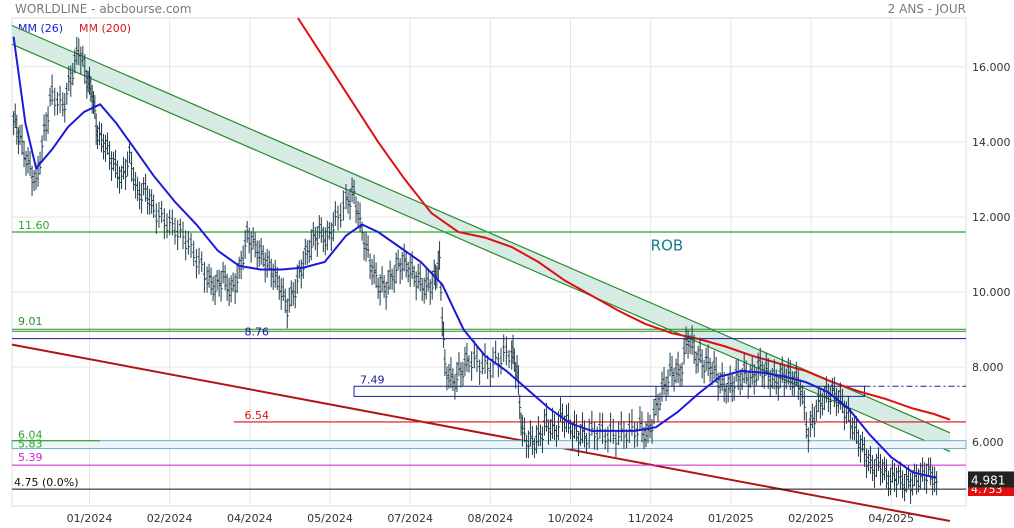 The width and height of the screenshot is (1014, 528). Describe the element at coordinates (105, 28) in the screenshot. I see `legend-ma200: MM (200)` at that location.